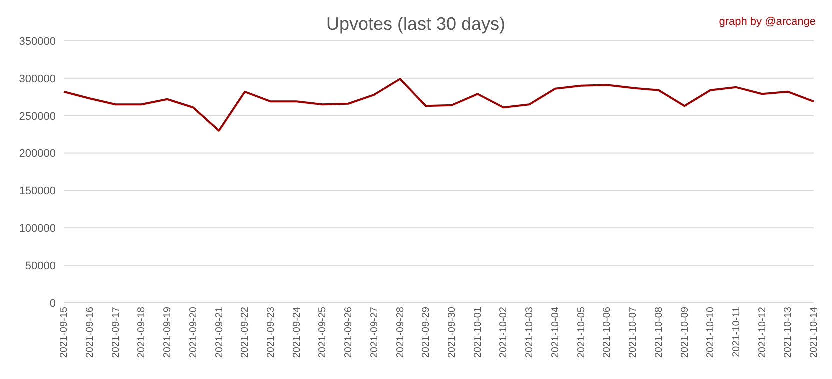  I want to click on x-tick-label: 2021-09-23, so click(271, 332).